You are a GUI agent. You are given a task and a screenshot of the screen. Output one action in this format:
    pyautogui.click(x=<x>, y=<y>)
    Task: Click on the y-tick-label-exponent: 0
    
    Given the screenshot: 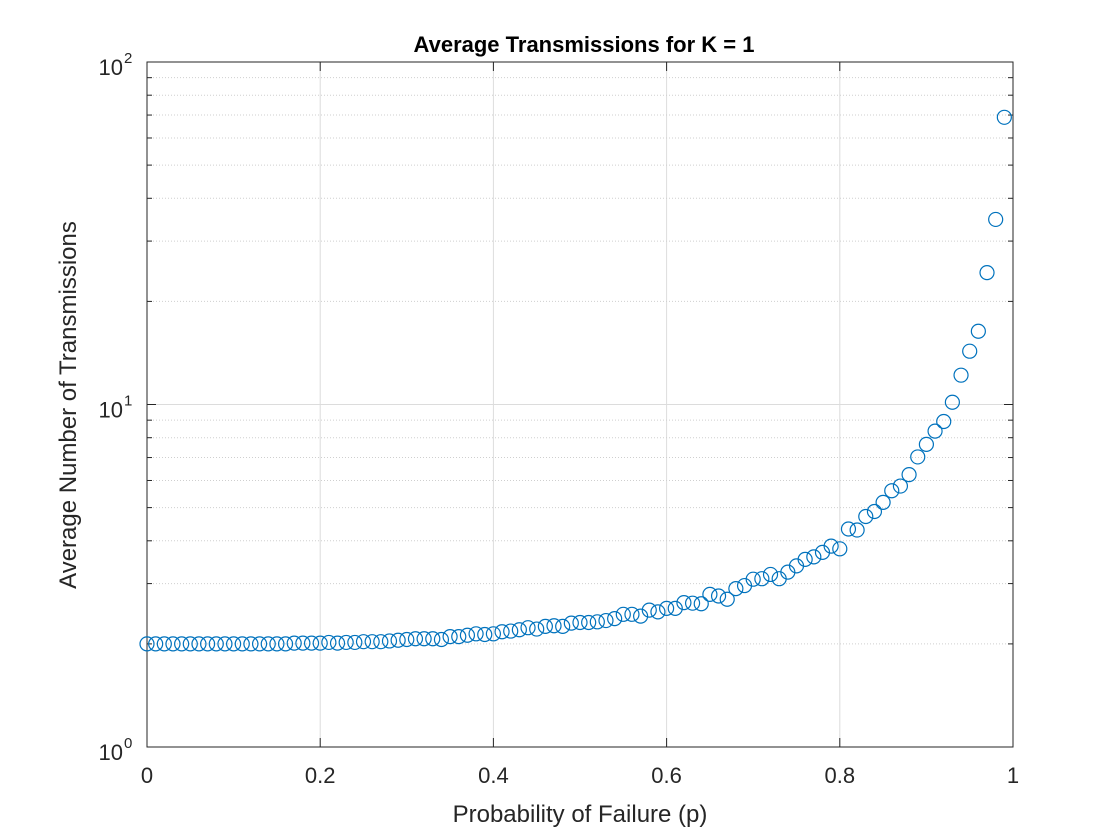 What is the action you would take?
    pyautogui.click(x=128, y=743)
    